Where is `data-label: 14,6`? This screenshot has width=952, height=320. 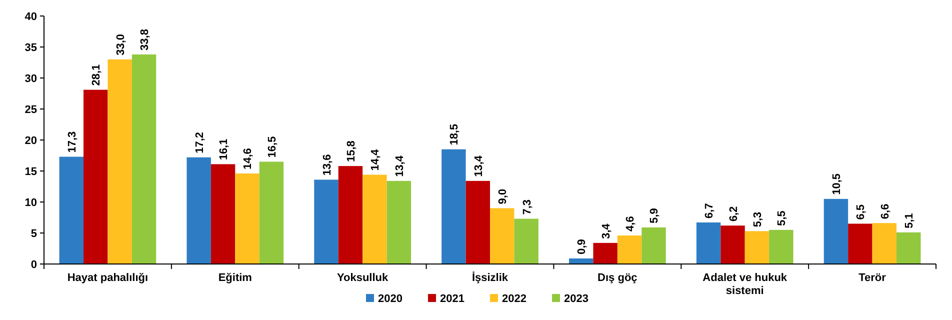 data-label: 14,6 is located at coordinates (248, 159).